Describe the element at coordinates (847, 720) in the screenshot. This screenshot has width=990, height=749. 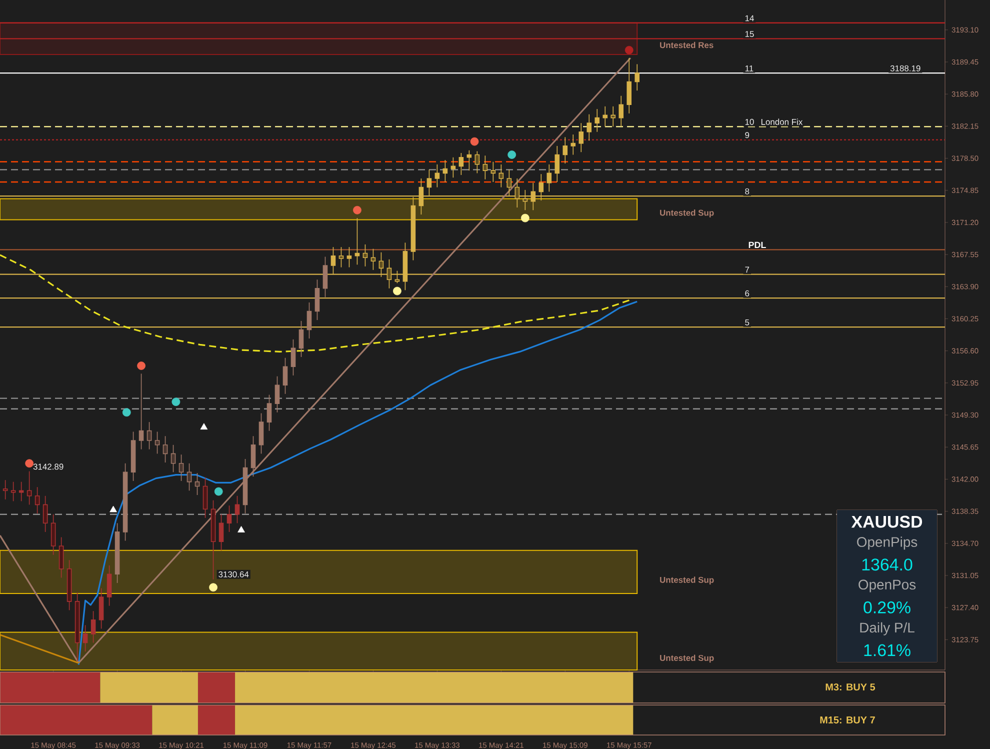
I see `text: M15: BUY 7` at that location.